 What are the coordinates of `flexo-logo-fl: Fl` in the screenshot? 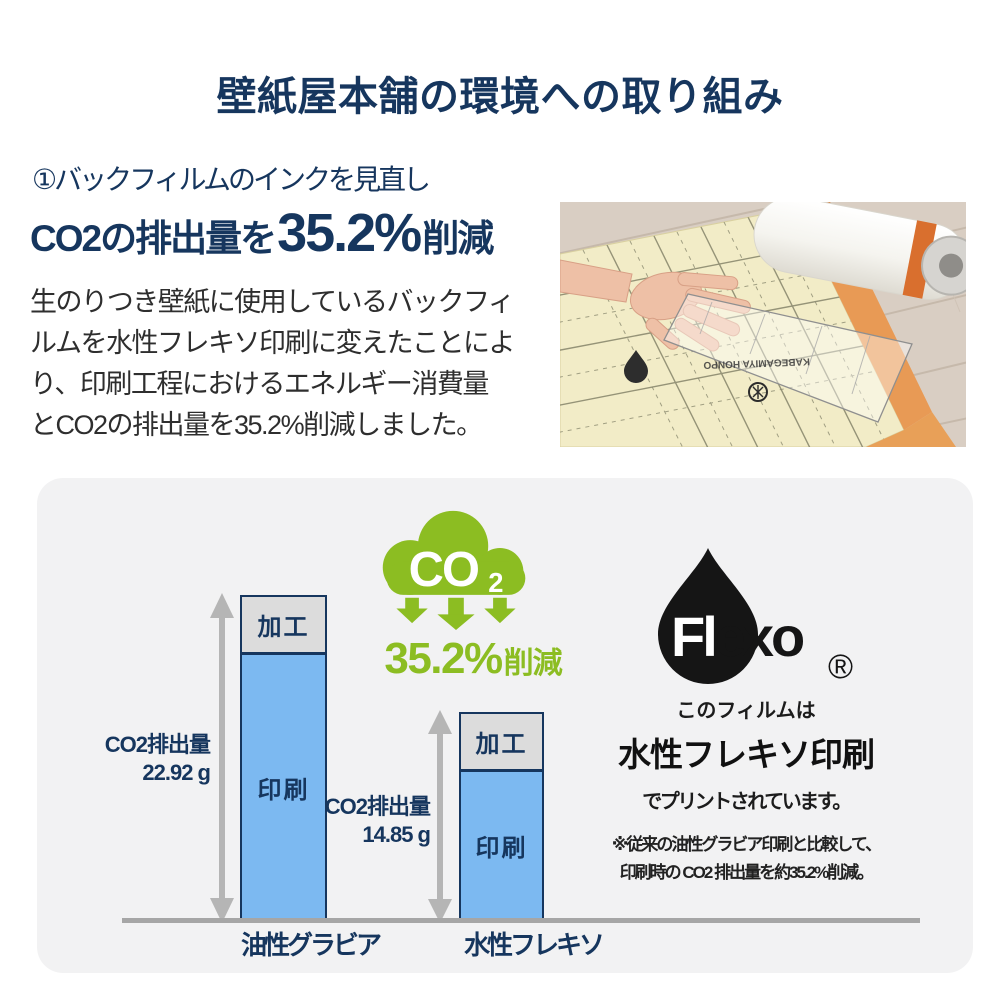 It's located at (693, 636).